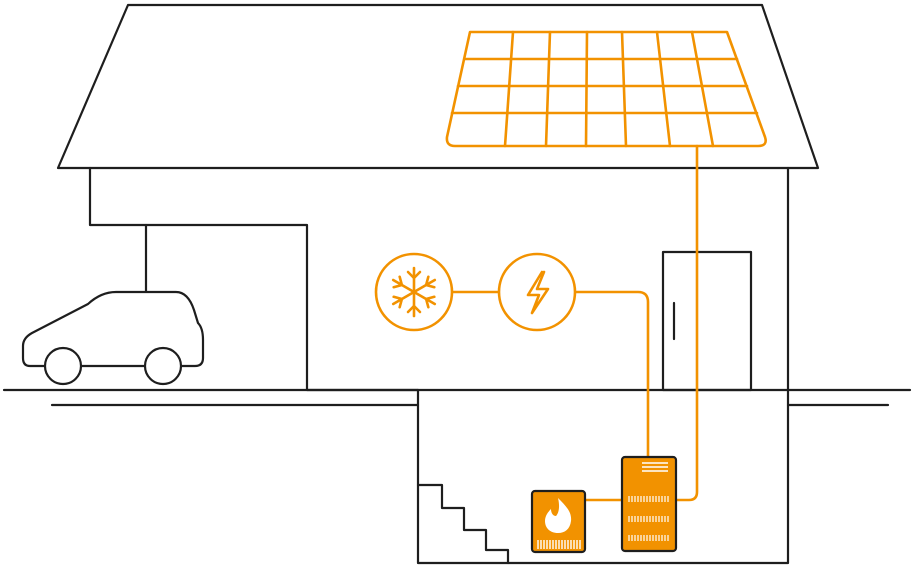 The width and height of the screenshot is (916, 570). I want to click on solar-panel-frame, so click(606, 89).